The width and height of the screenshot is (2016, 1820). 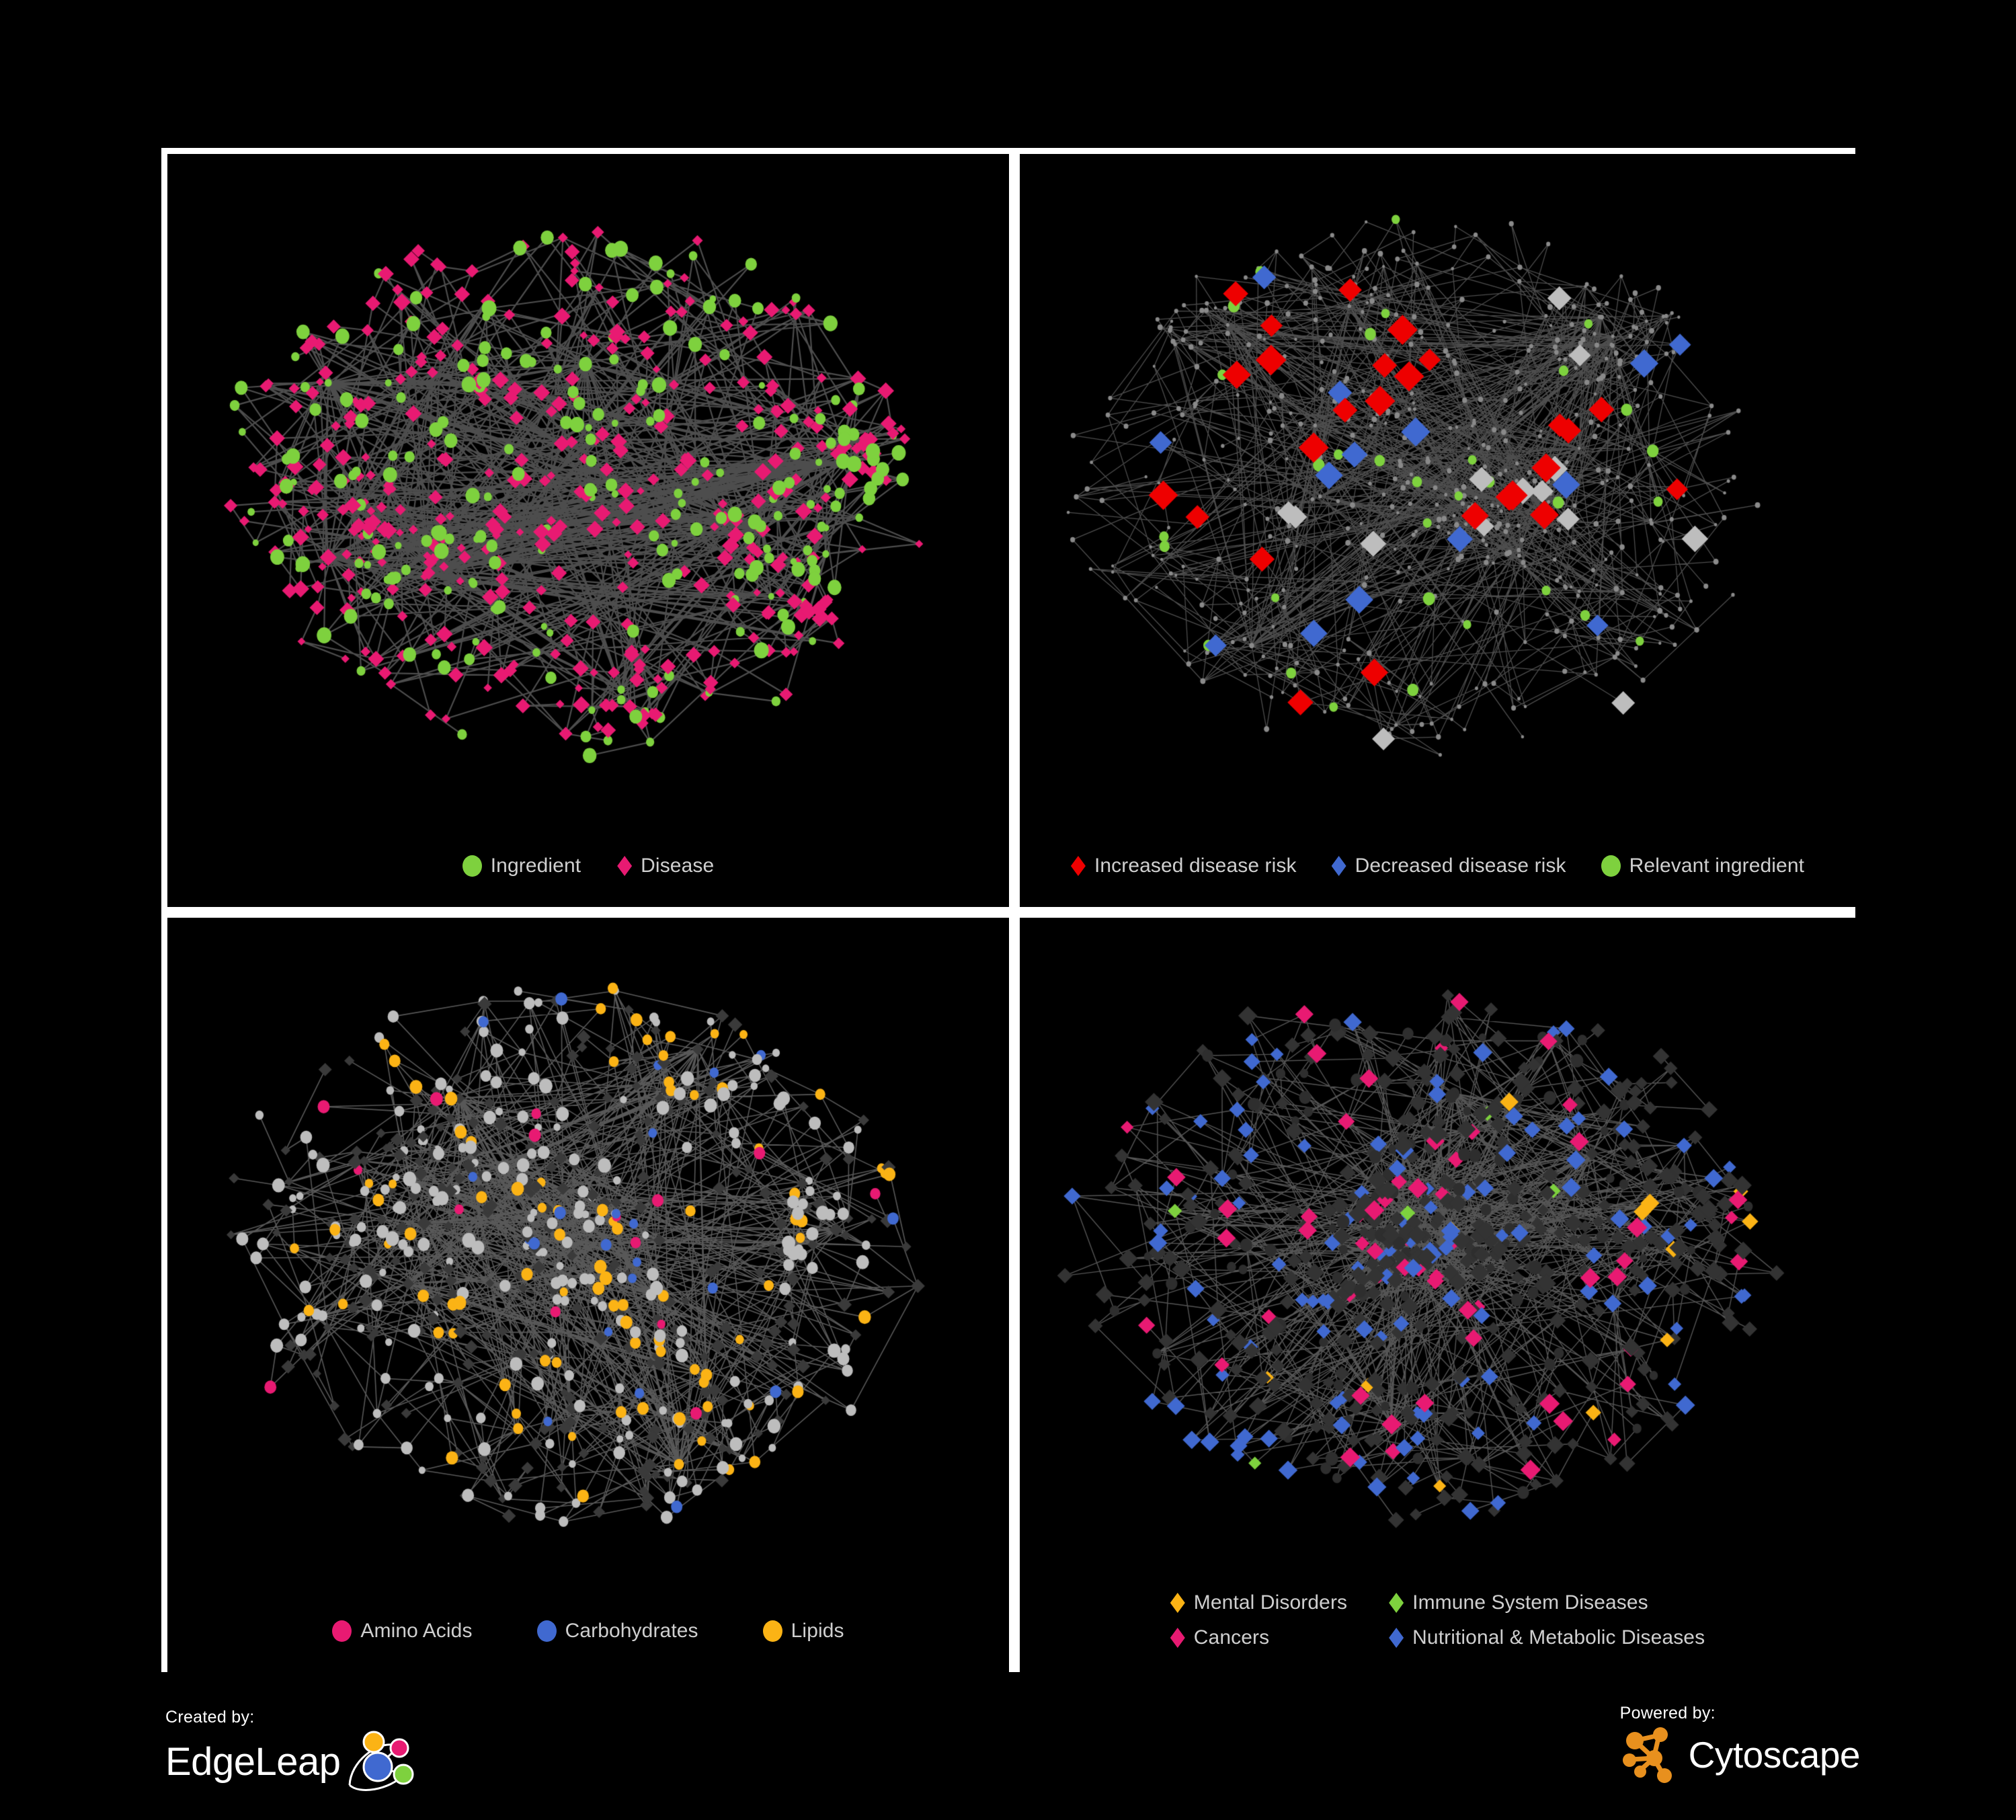 I want to click on cytoscape-wordmark: Cytoscape, so click(x=1774, y=1754).